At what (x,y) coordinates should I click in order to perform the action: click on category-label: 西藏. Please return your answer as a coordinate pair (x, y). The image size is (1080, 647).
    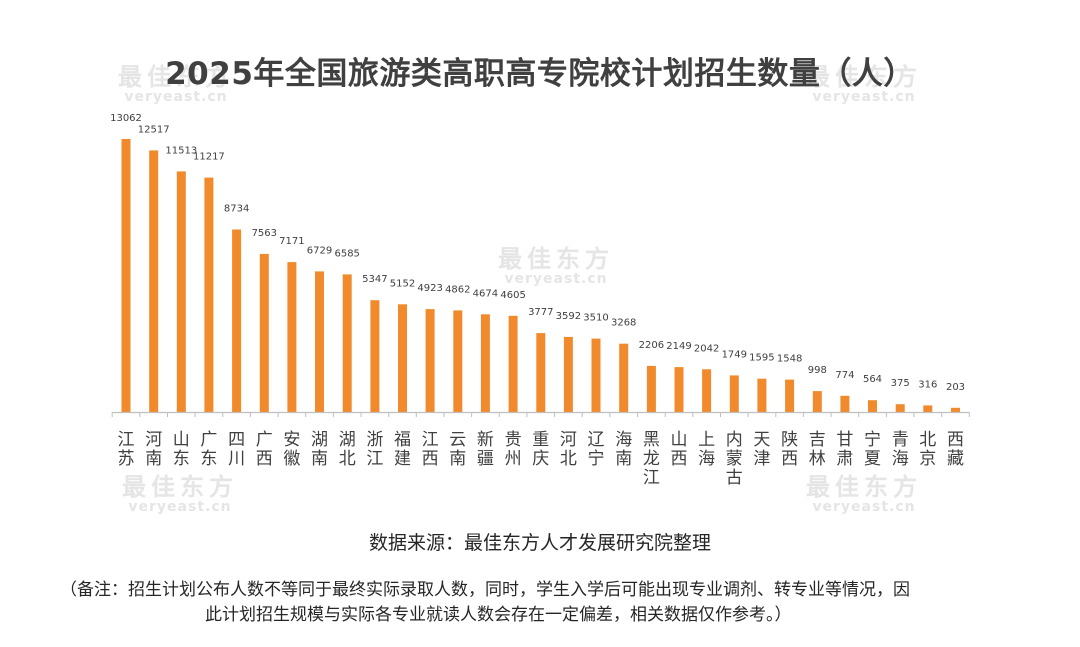
    Looking at the image, I should click on (955, 449).